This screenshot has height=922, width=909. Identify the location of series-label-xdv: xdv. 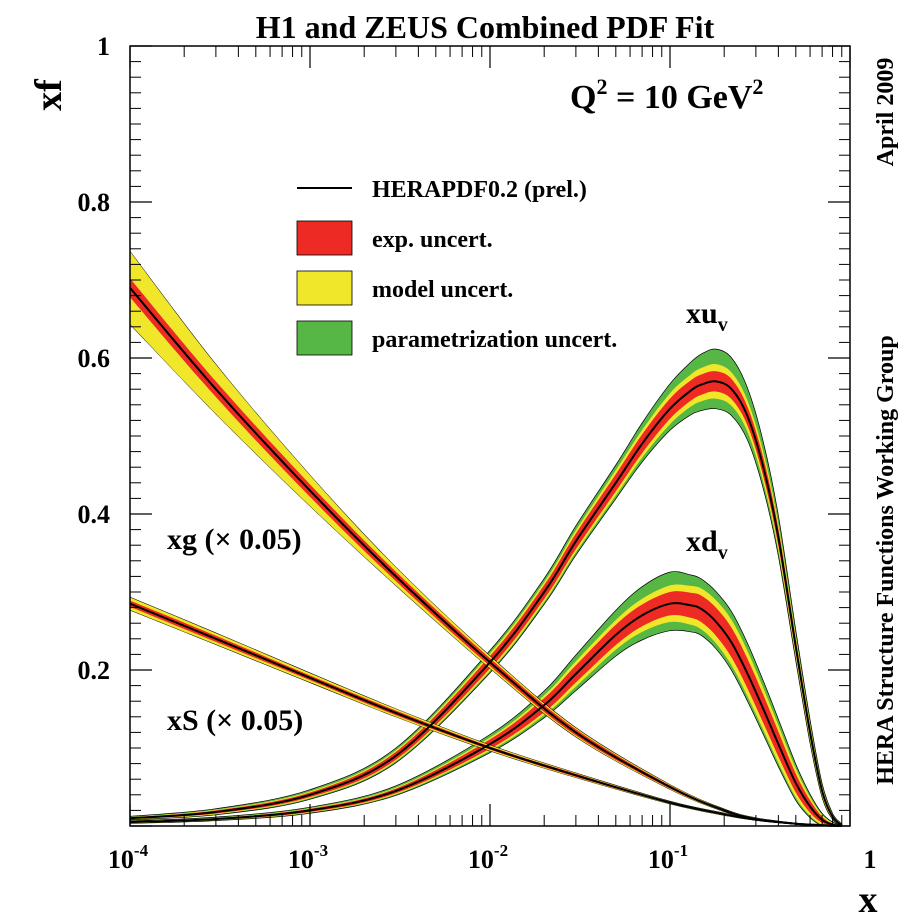
(707, 544).